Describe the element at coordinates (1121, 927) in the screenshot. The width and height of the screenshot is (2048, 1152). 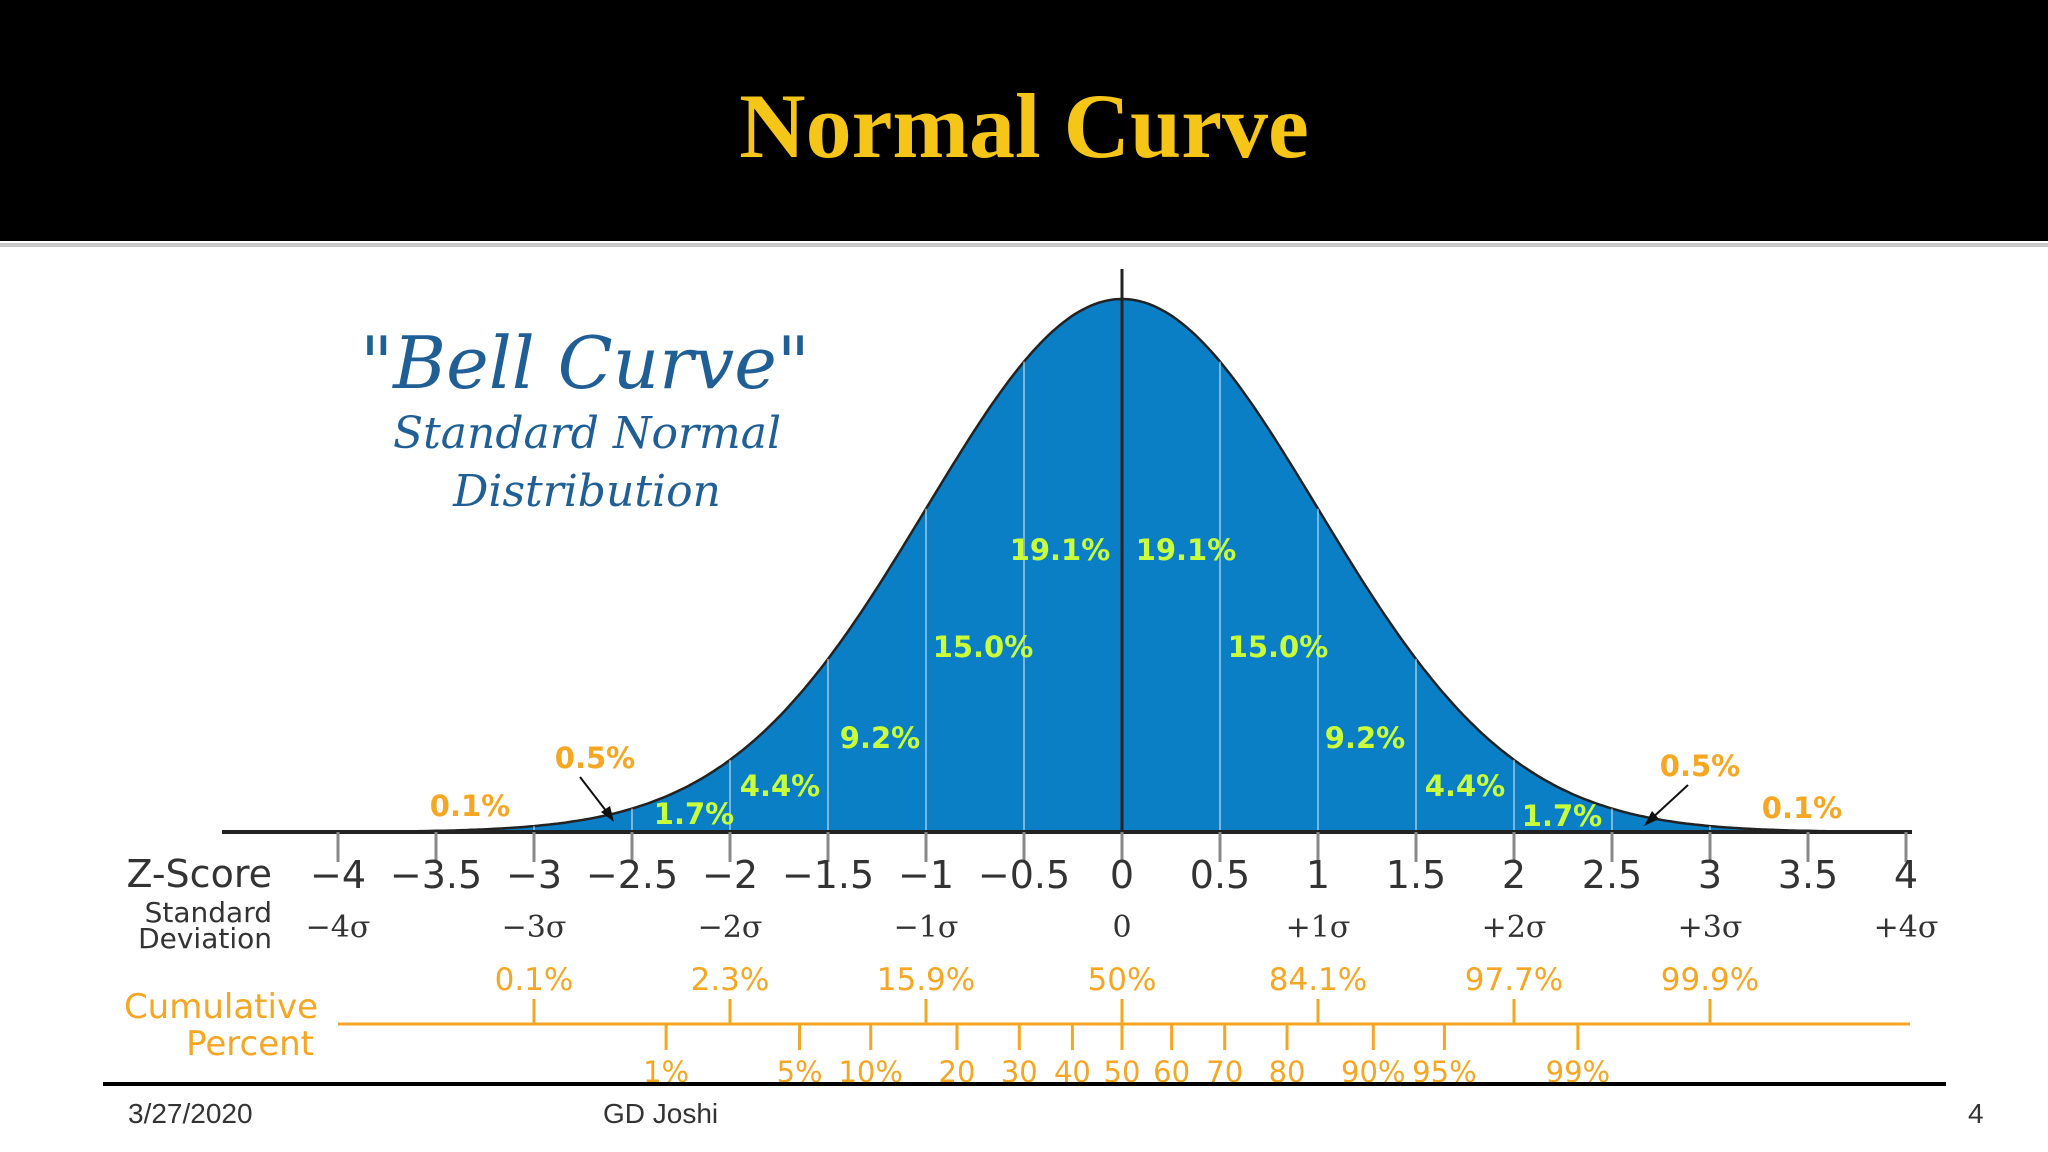
I see `sd-tick-label: 0` at that location.